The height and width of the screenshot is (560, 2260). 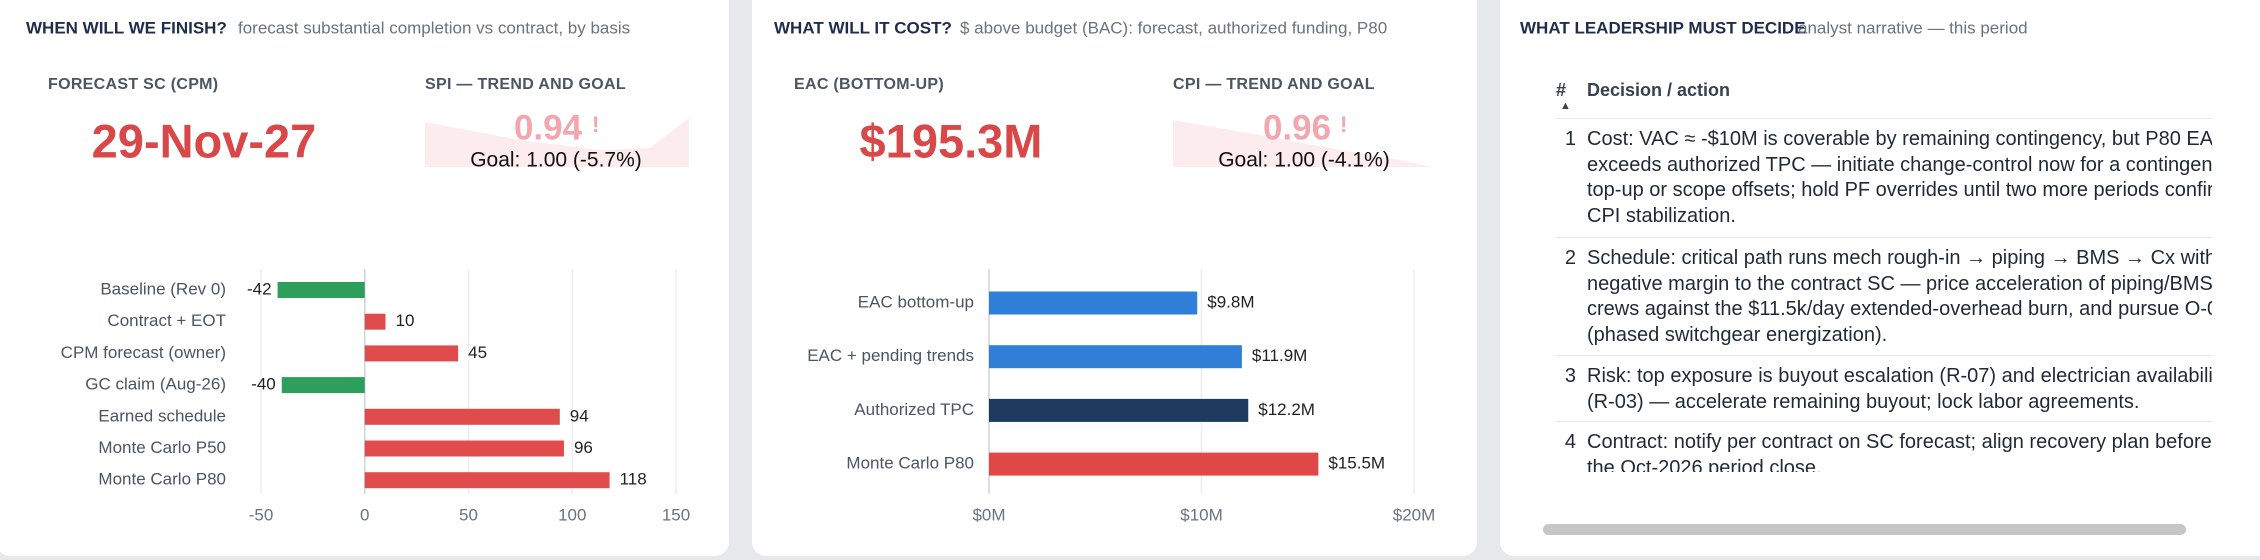 I want to click on value-label: -40, so click(x=263, y=384).